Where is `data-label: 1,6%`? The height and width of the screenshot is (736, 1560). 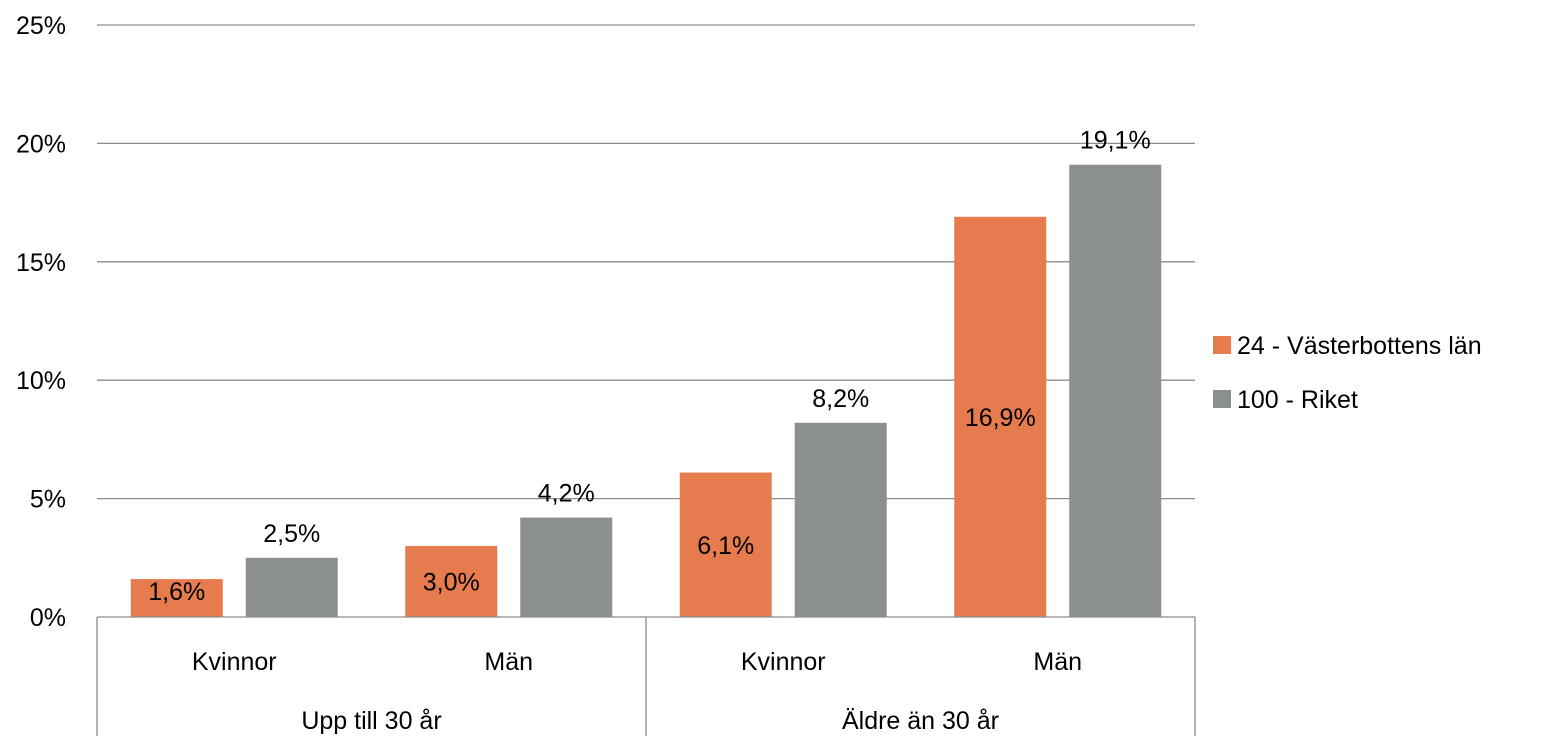 data-label: 1,6% is located at coordinates (176, 592).